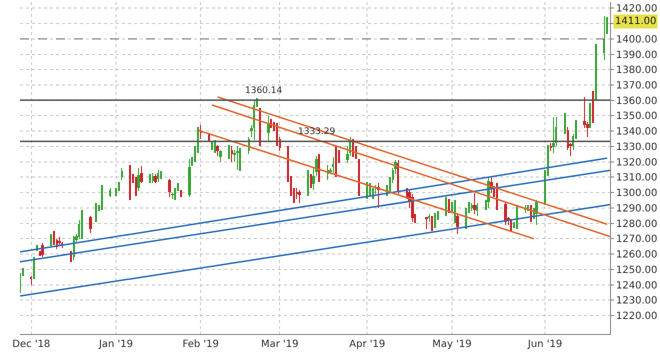 The width and height of the screenshot is (660, 352). What do you see at coordinates (637, 55) in the screenshot?
I see `y-tick-label: 1390.00` at bounding box center [637, 55].